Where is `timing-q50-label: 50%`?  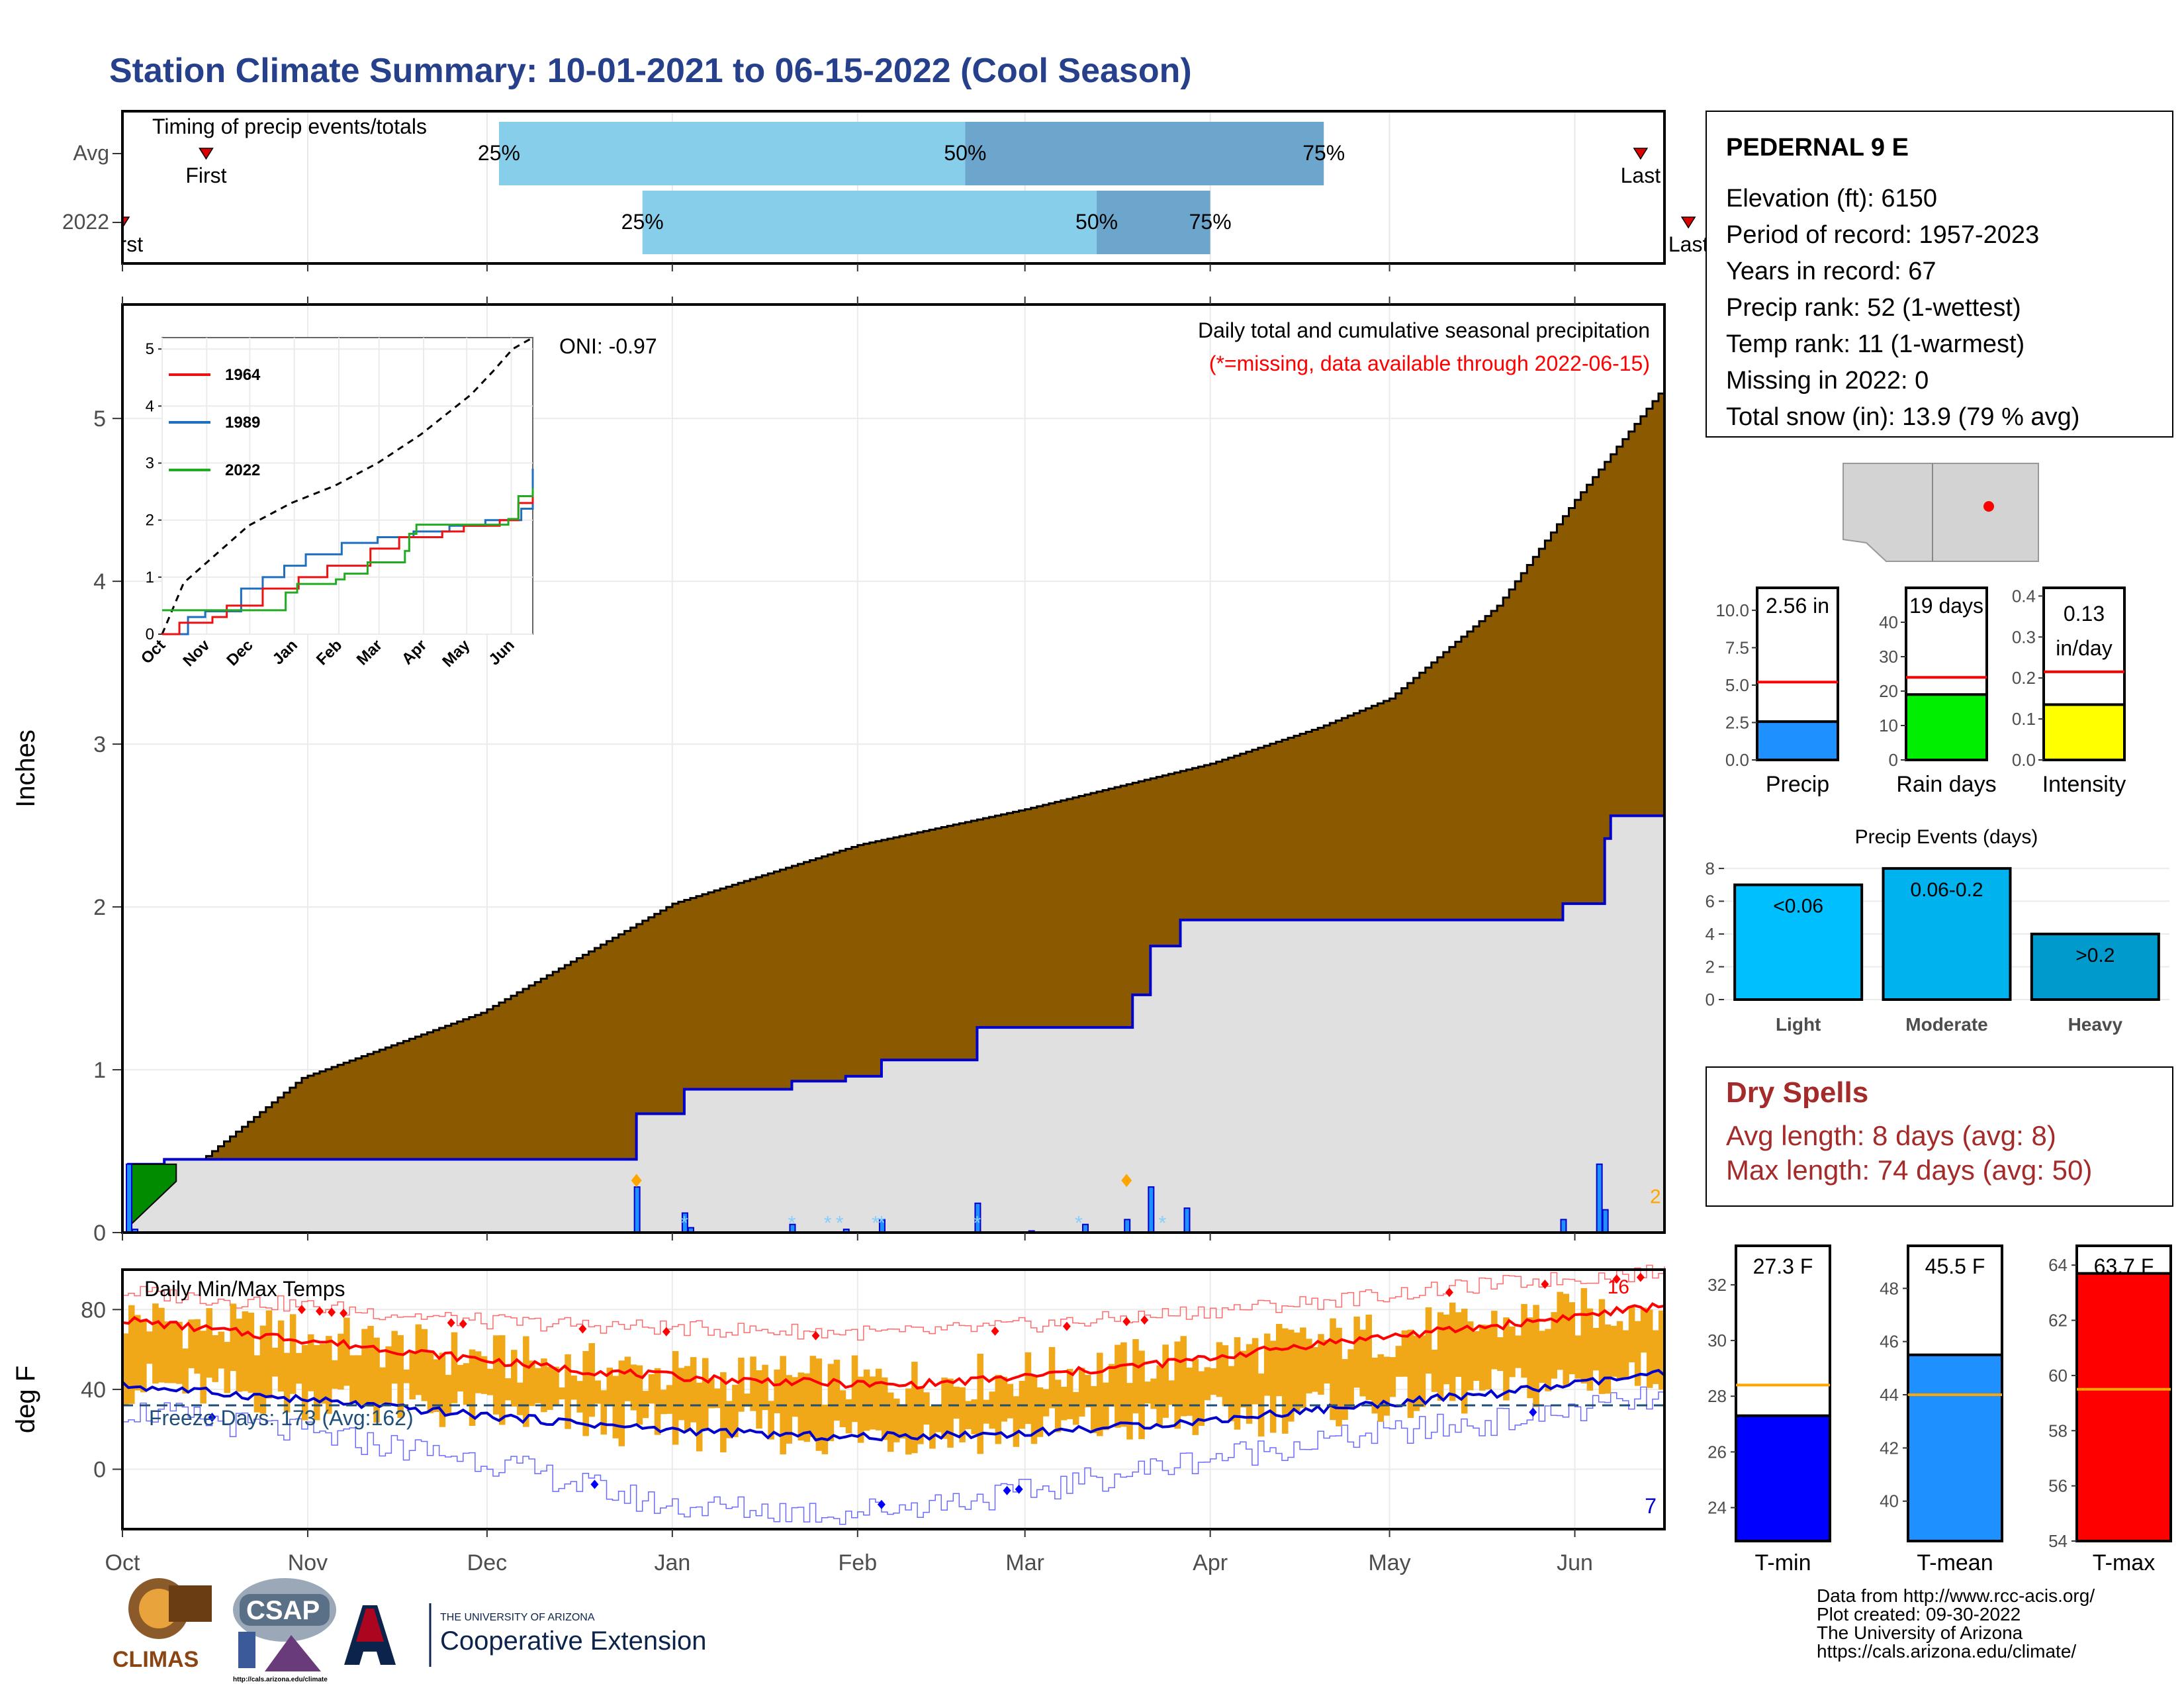
timing-q50-label: 50% is located at coordinates (1096, 222).